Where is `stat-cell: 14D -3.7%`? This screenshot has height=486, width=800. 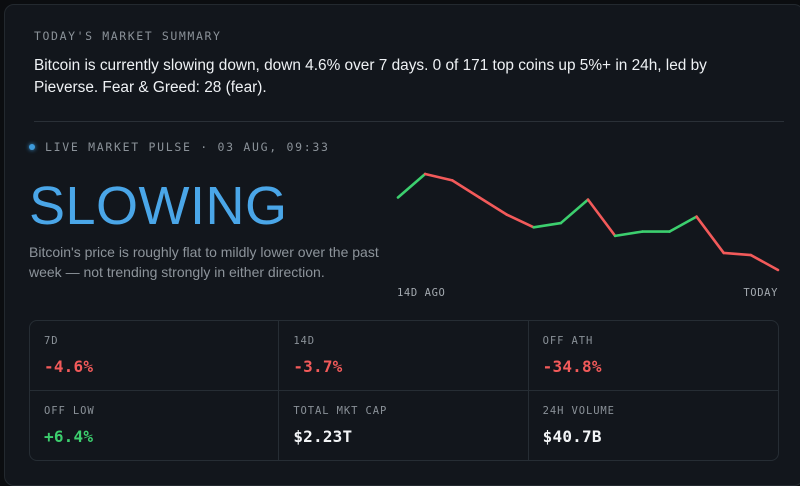 stat-cell: 14D -3.7% is located at coordinates (404, 356).